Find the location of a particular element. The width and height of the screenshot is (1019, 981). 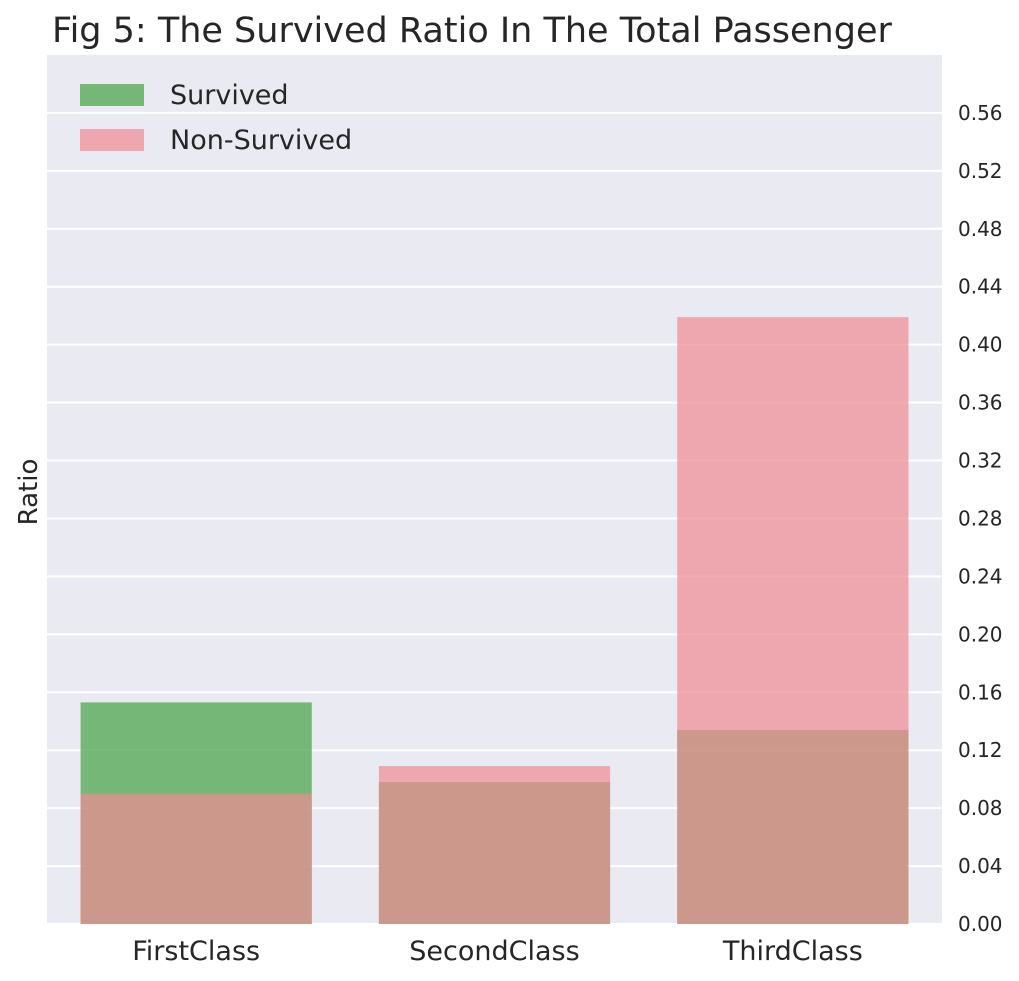

y-tick-label: 0.40 is located at coordinates (980, 345).